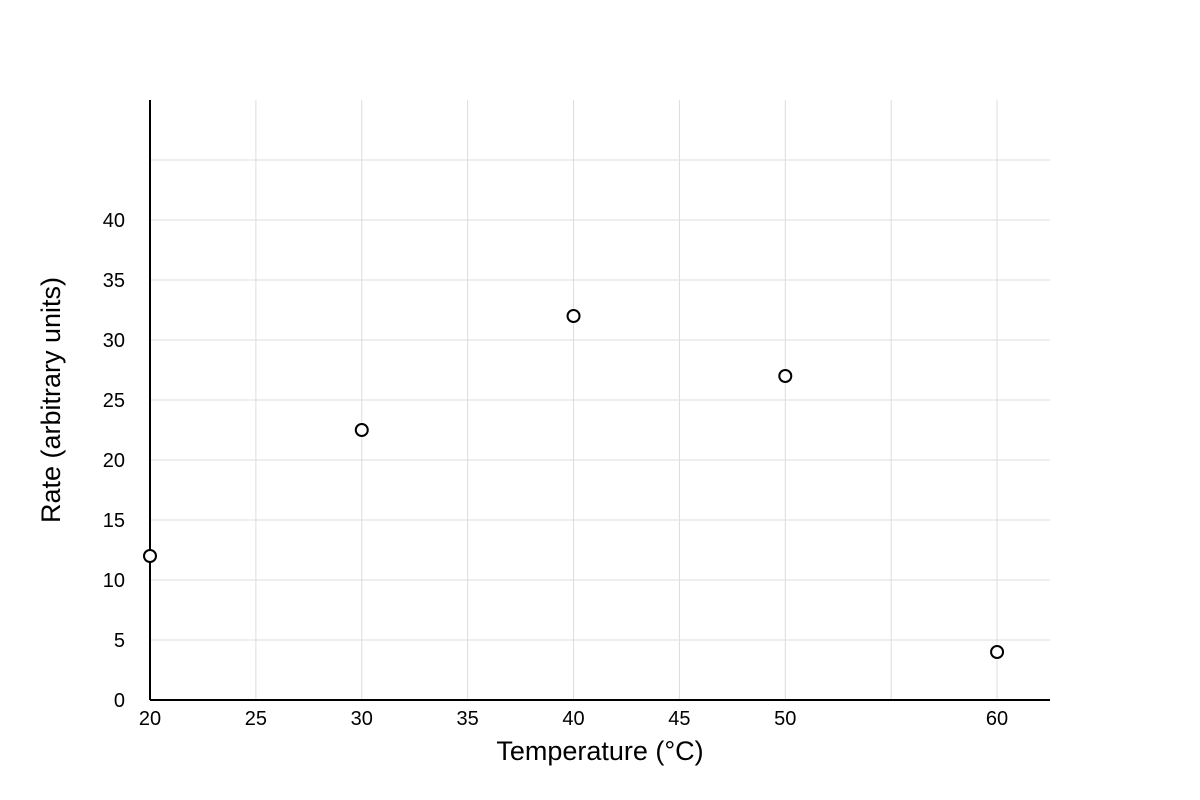 The image size is (1200, 800). I want to click on x-tick-label: 60, so click(997, 719).